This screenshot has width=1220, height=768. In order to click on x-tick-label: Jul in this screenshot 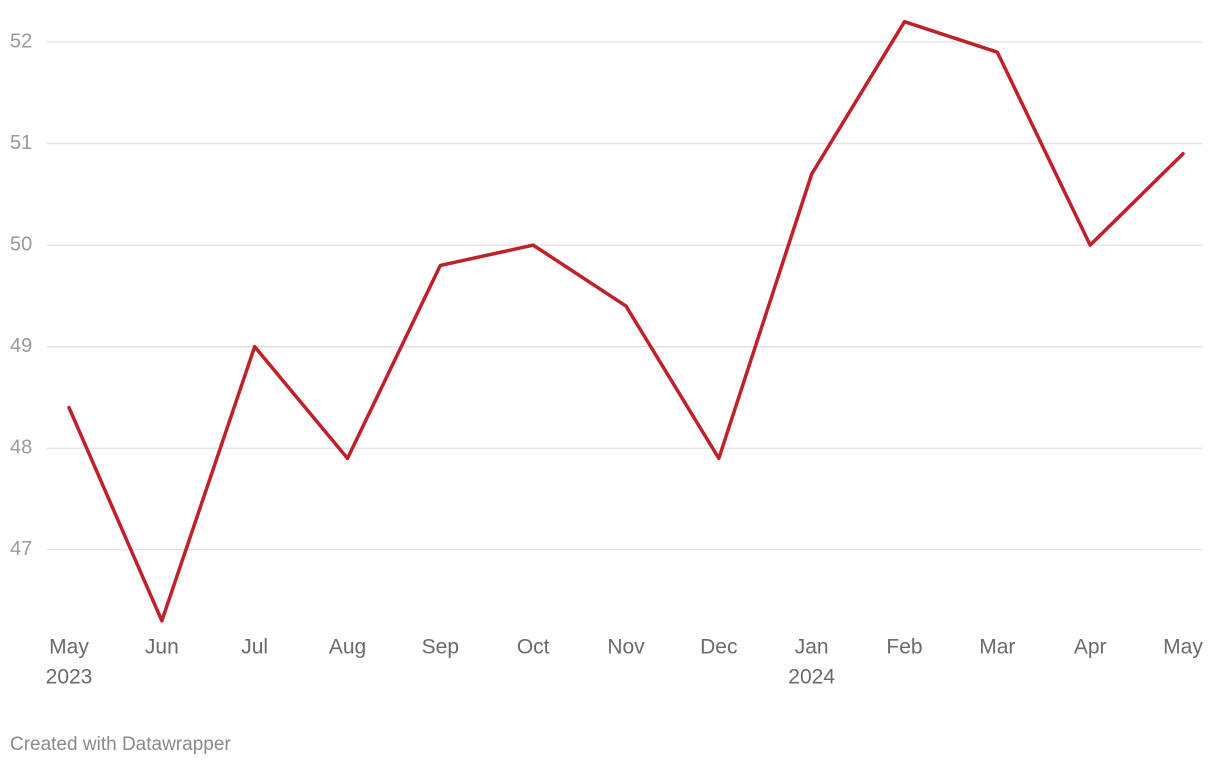, I will do `click(254, 647)`.